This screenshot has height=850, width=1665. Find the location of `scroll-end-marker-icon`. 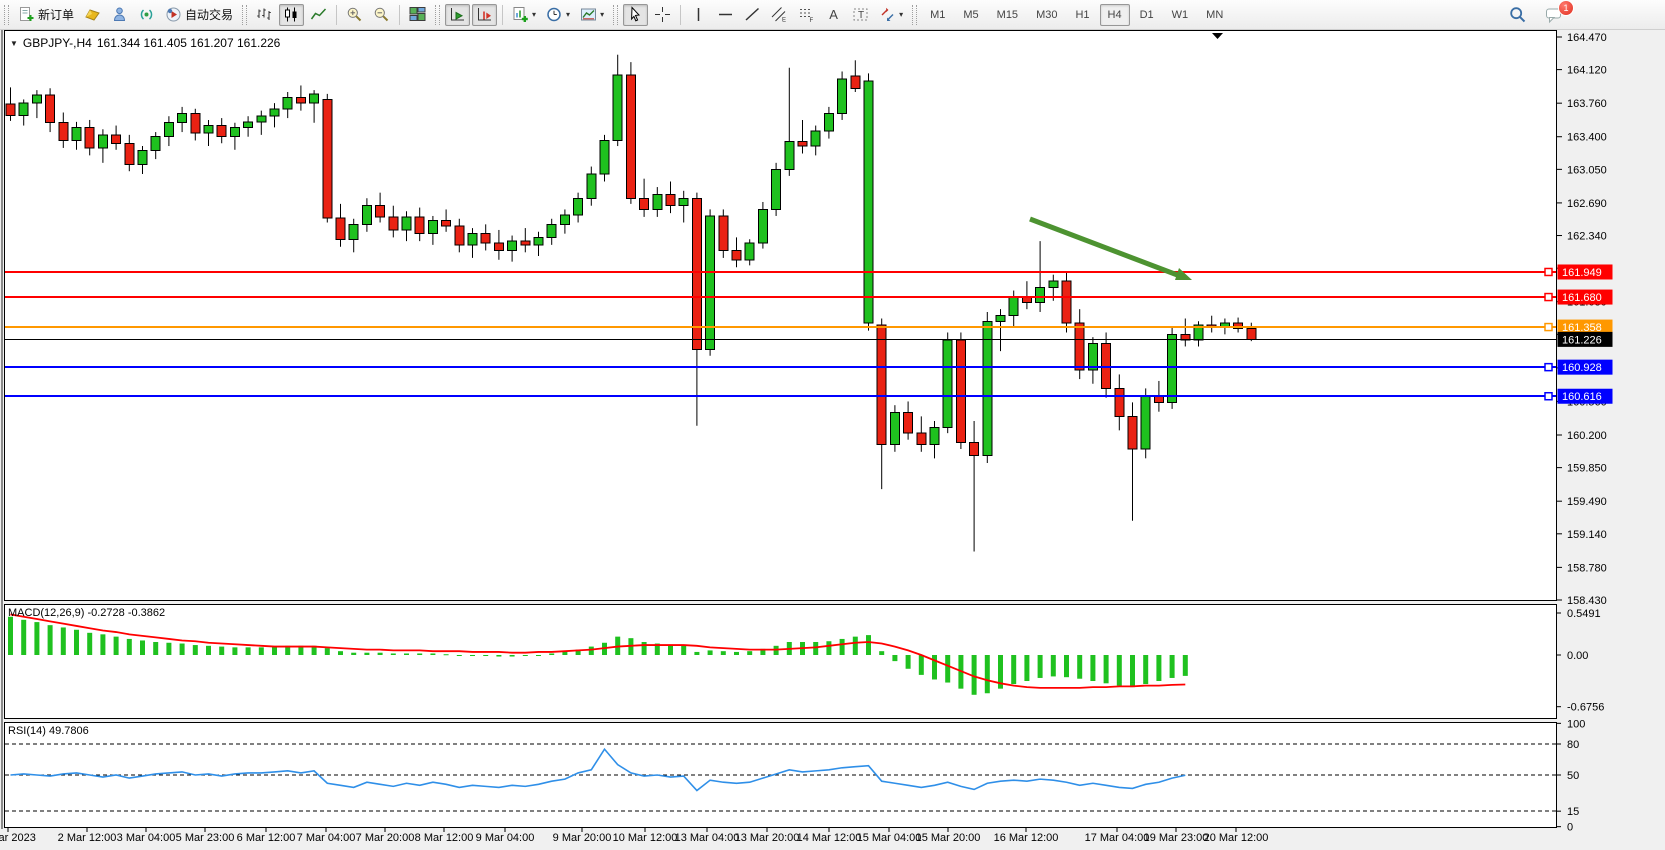

scroll-end-marker-icon is located at coordinates (1217, 36).